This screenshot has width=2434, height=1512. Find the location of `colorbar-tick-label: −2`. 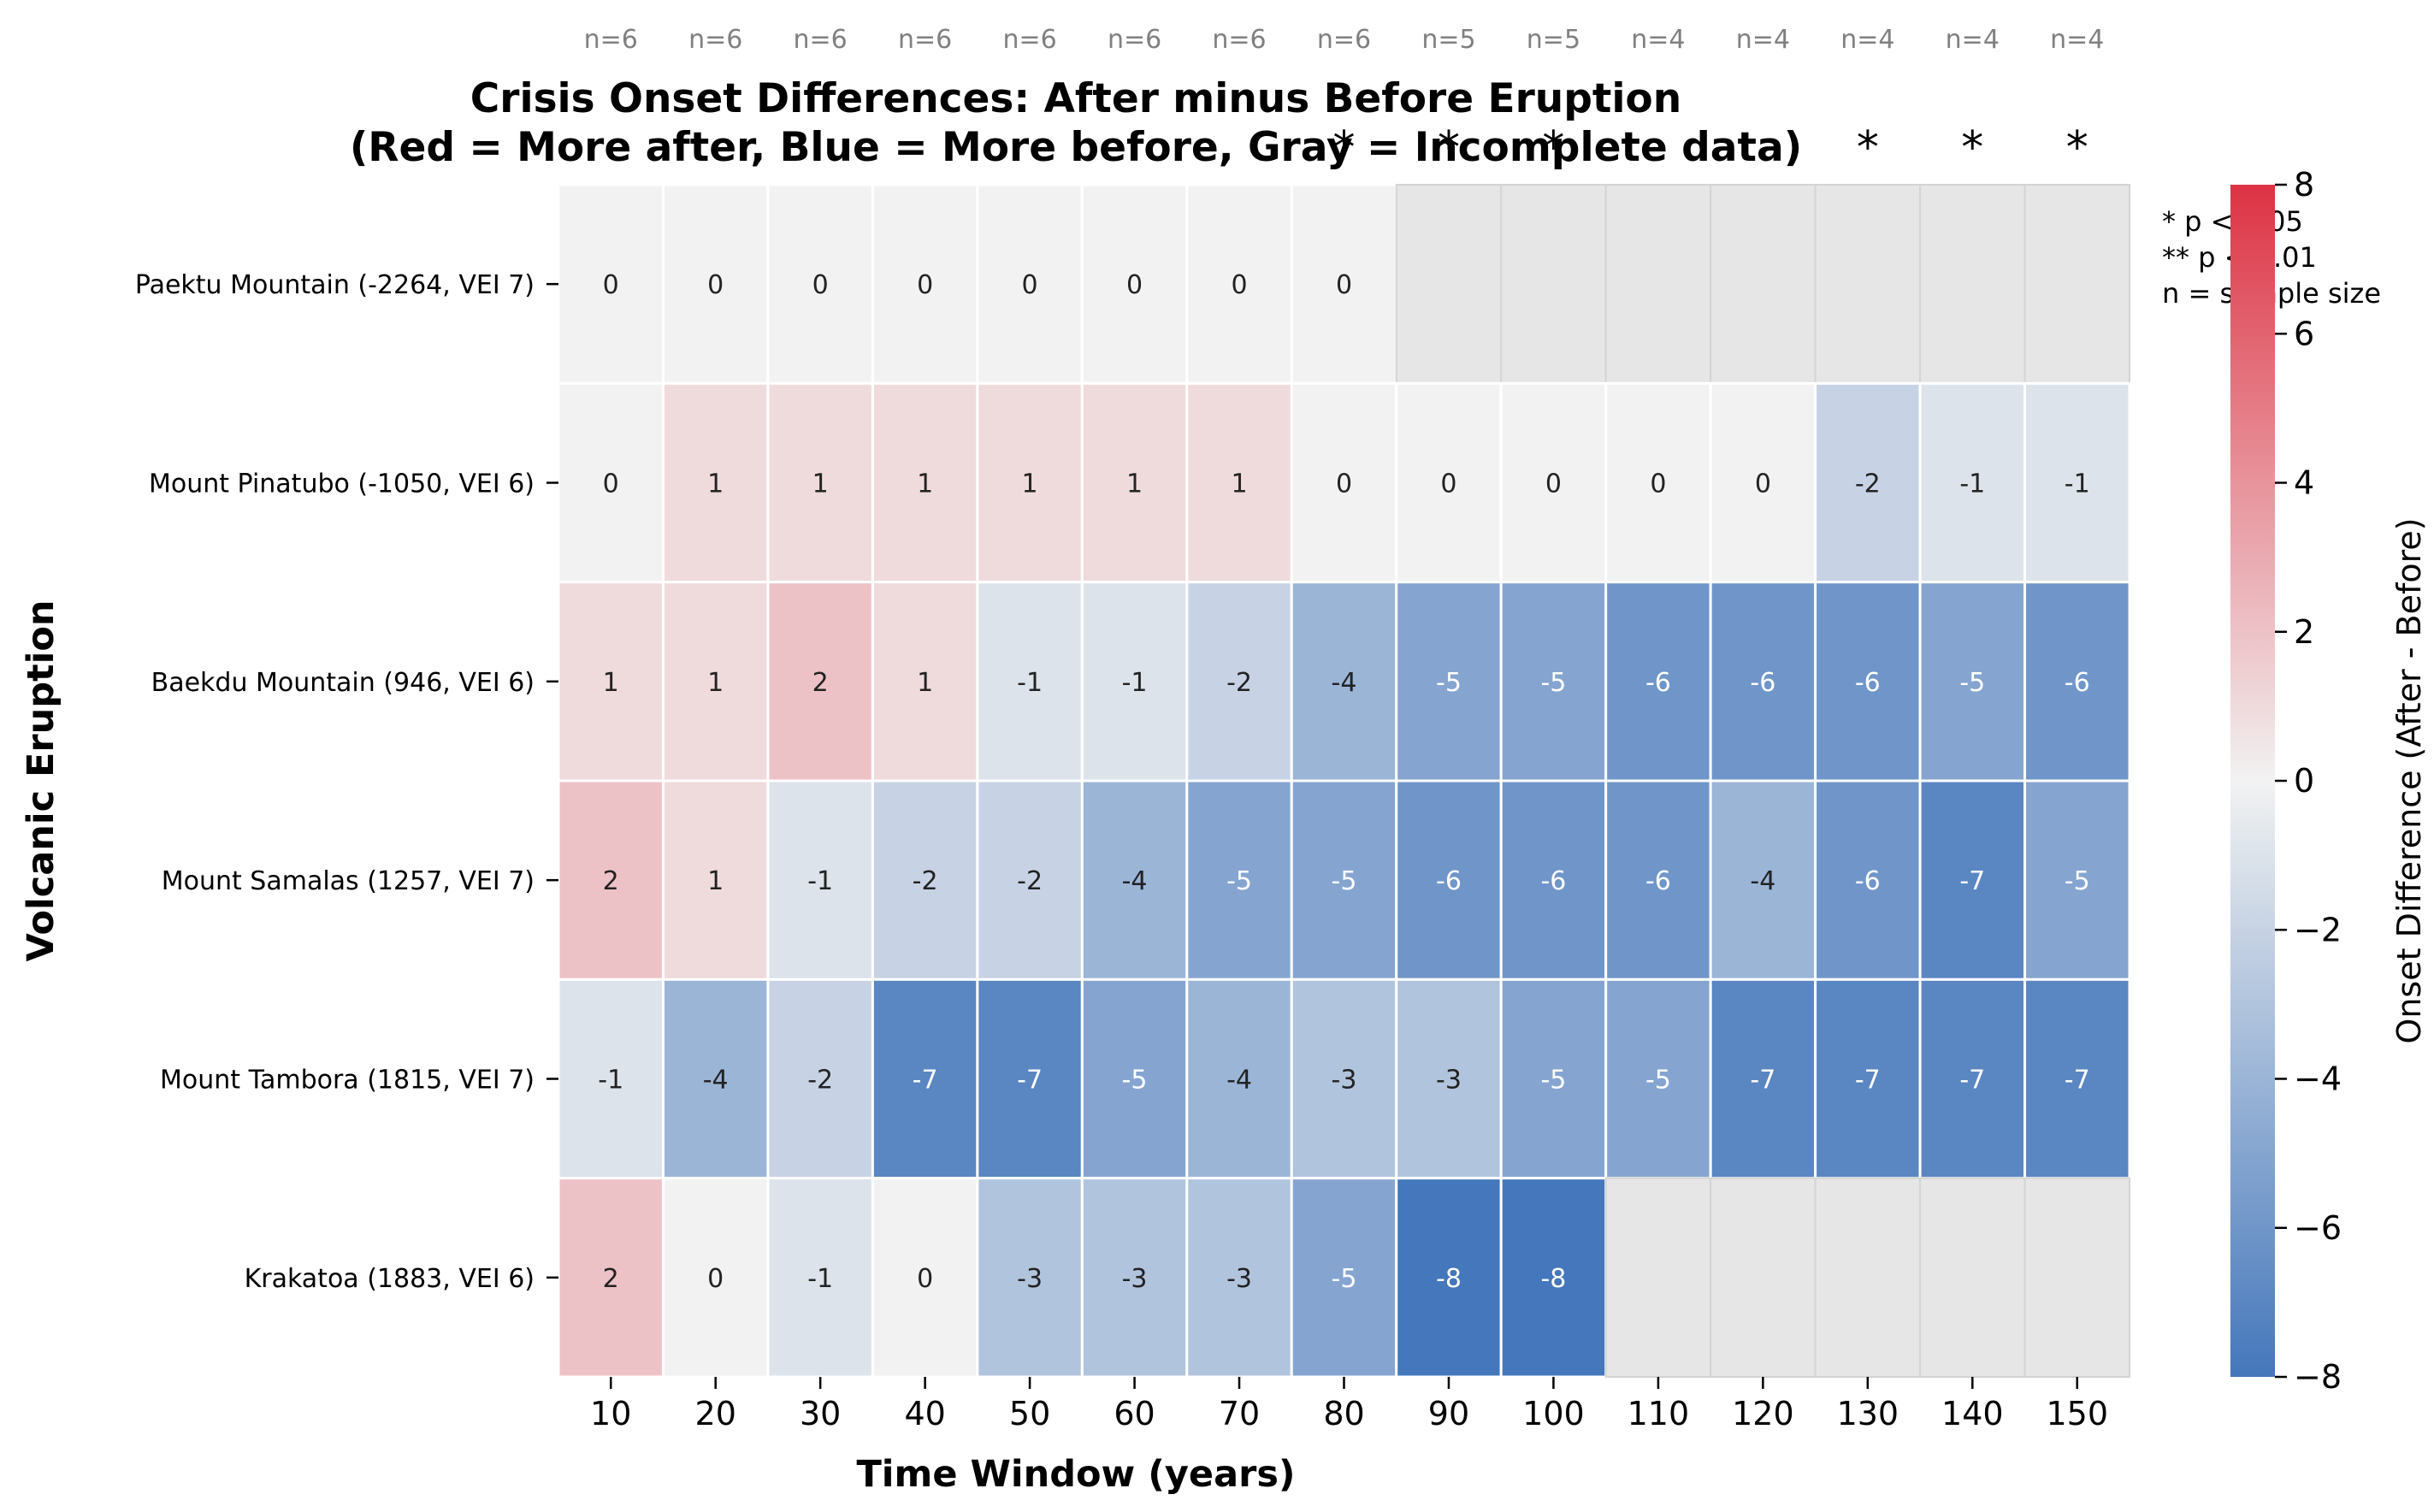

colorbar-tick-label: −2 is located at coordinates (2318, 929).